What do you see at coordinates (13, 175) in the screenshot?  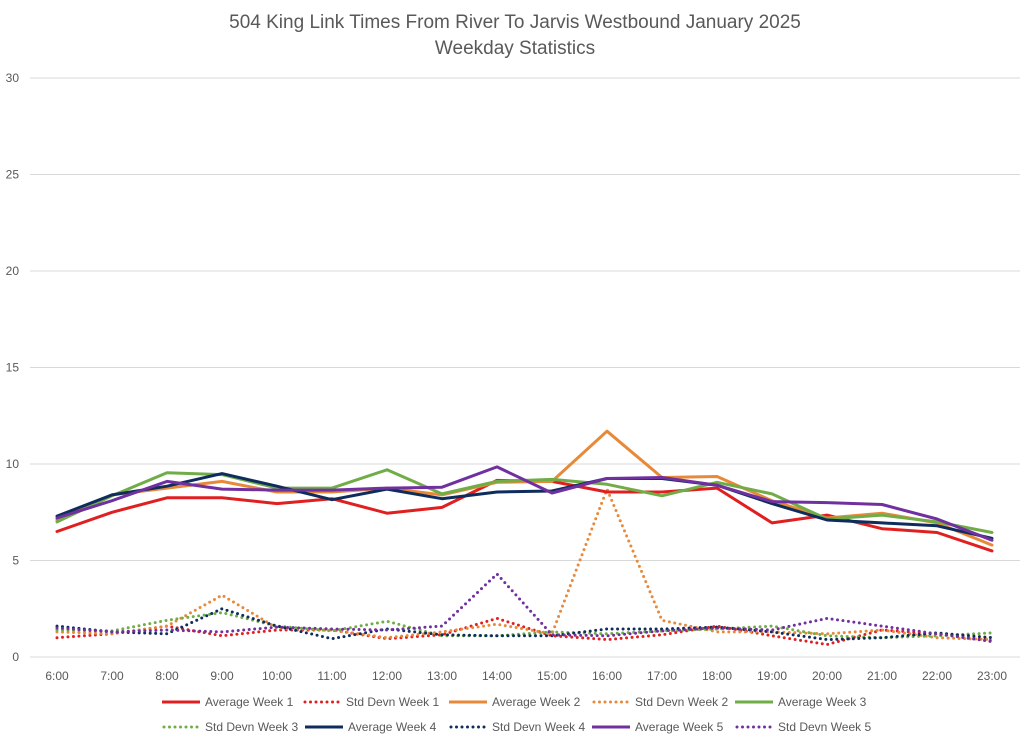 I see `y-tick-label: 25` at bounding box center [13, 175].